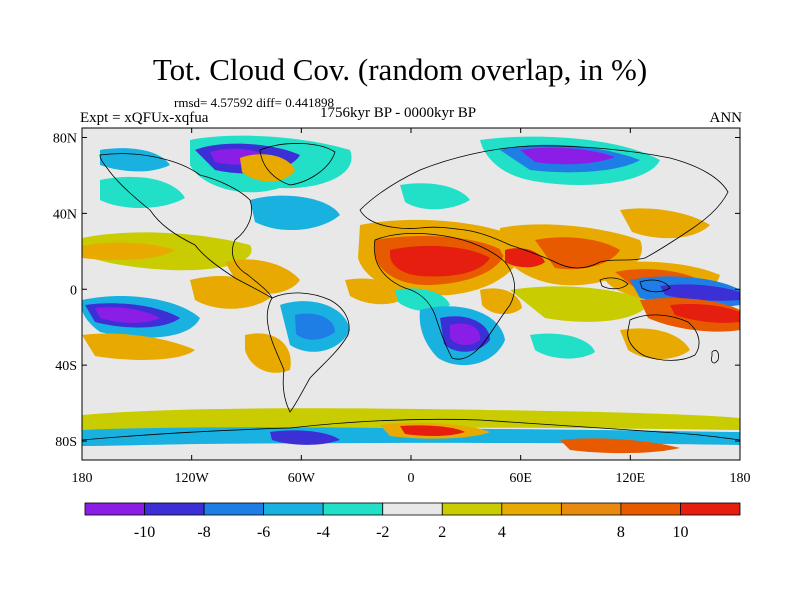  What do you see at coordinates (268, 353) in the screenshot?
I see `south-america-positive` at bounding box center [268, 353].